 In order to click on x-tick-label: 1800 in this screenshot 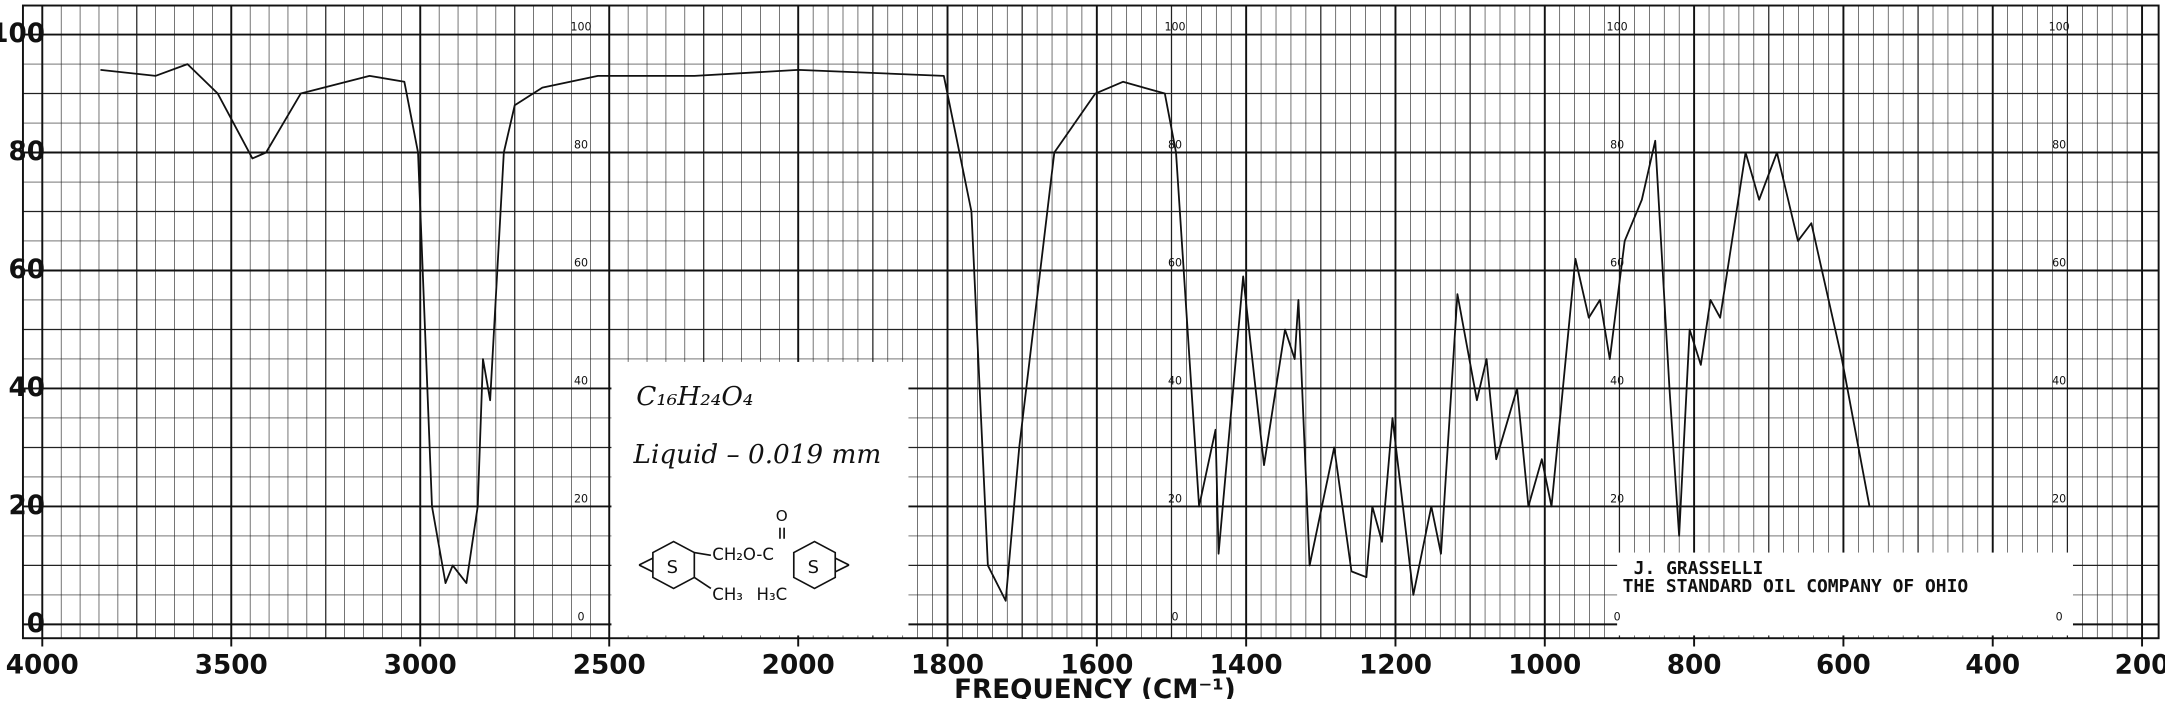, I will do `click(947, 665)`.